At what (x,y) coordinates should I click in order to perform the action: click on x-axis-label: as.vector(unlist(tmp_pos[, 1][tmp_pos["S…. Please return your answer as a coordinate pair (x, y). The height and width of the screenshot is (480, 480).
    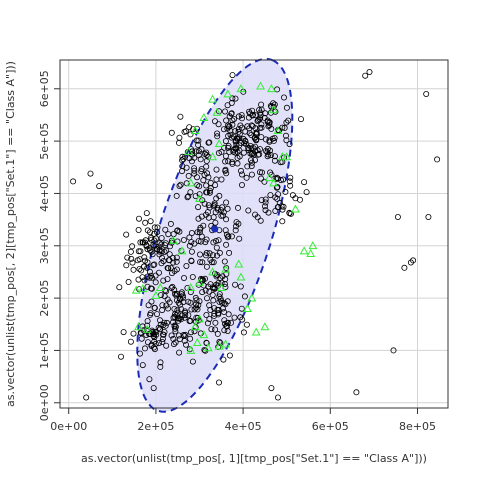
    Looking at the image, I should click on (254, 458).